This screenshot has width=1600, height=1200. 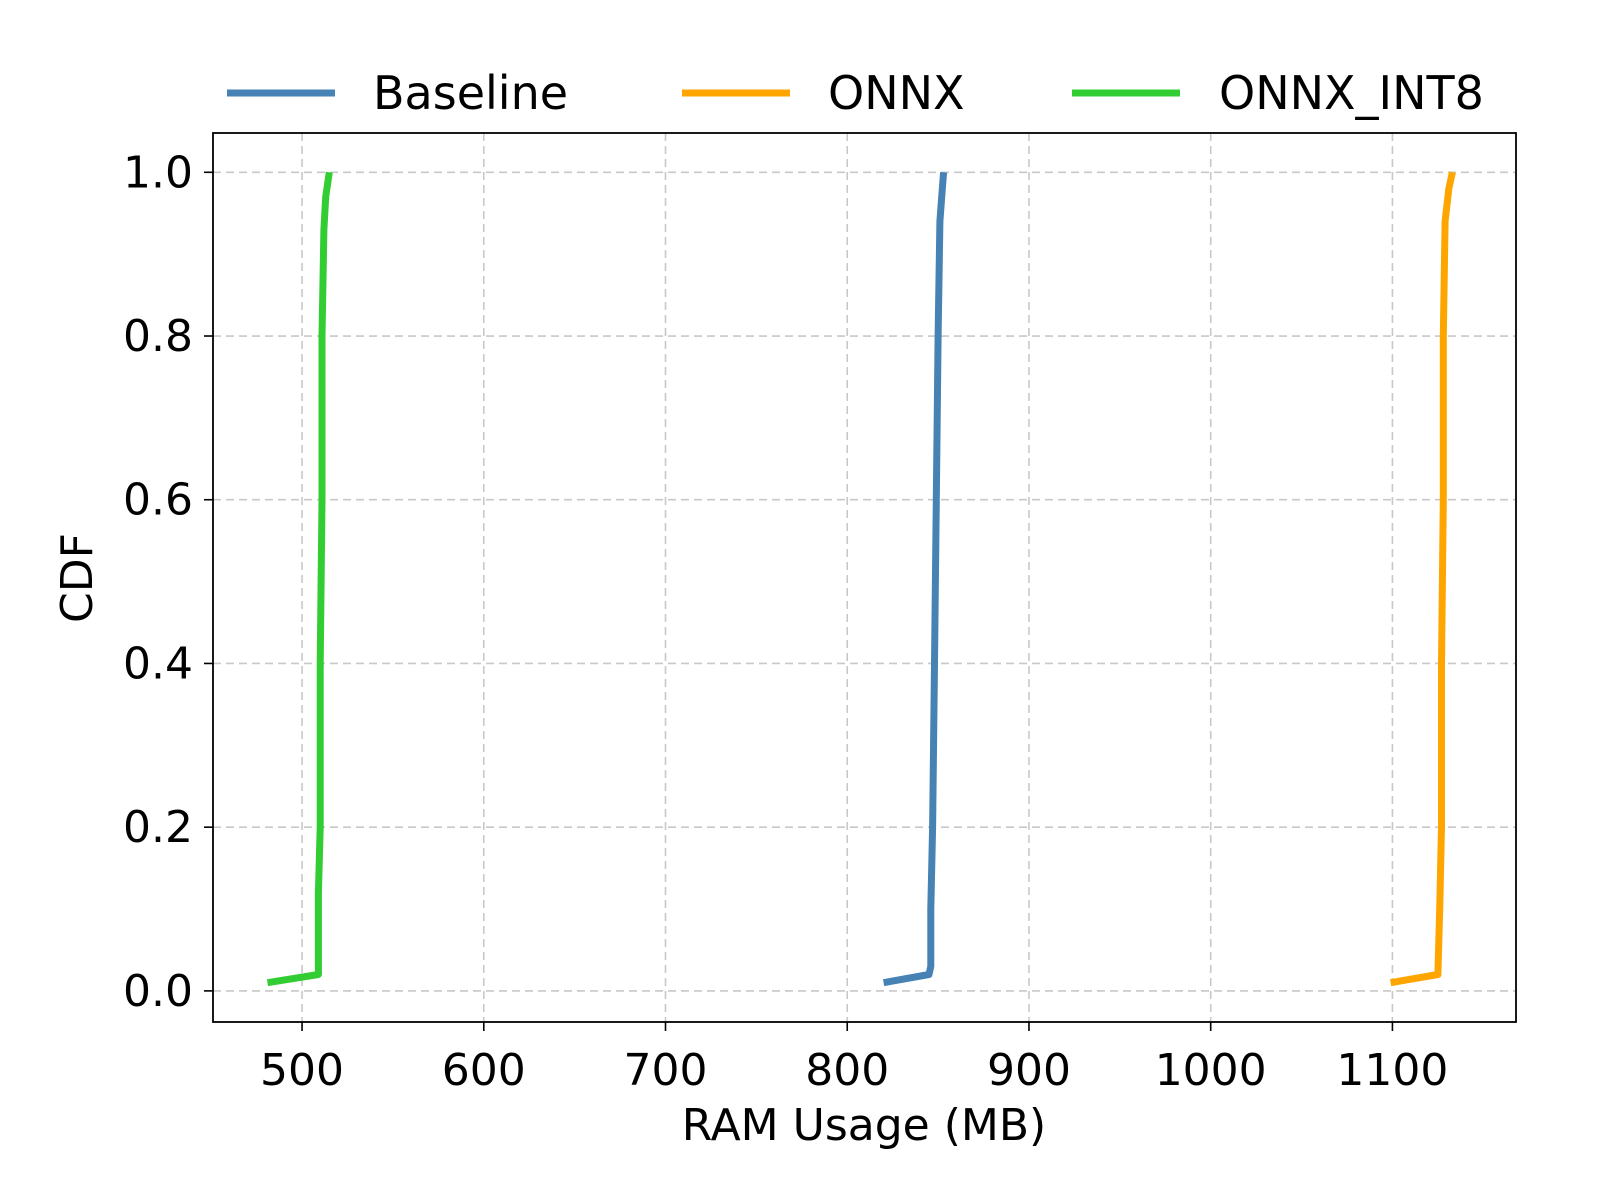 I want to click on x-tick-label: 800, so click(x=847, y=1070).